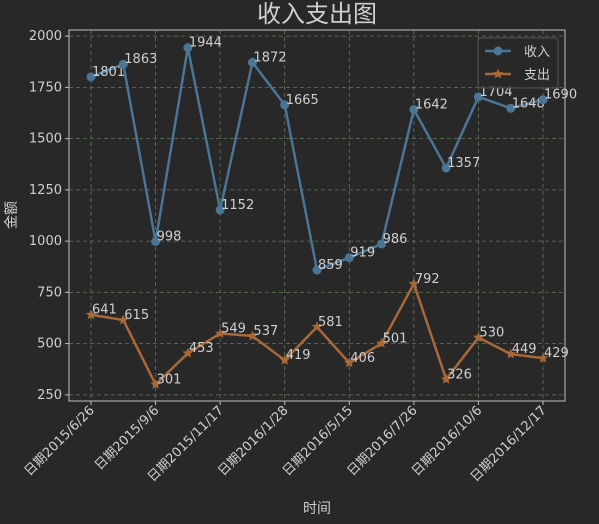  I want to click on y-tick-label: 1500, so click(45, 139).